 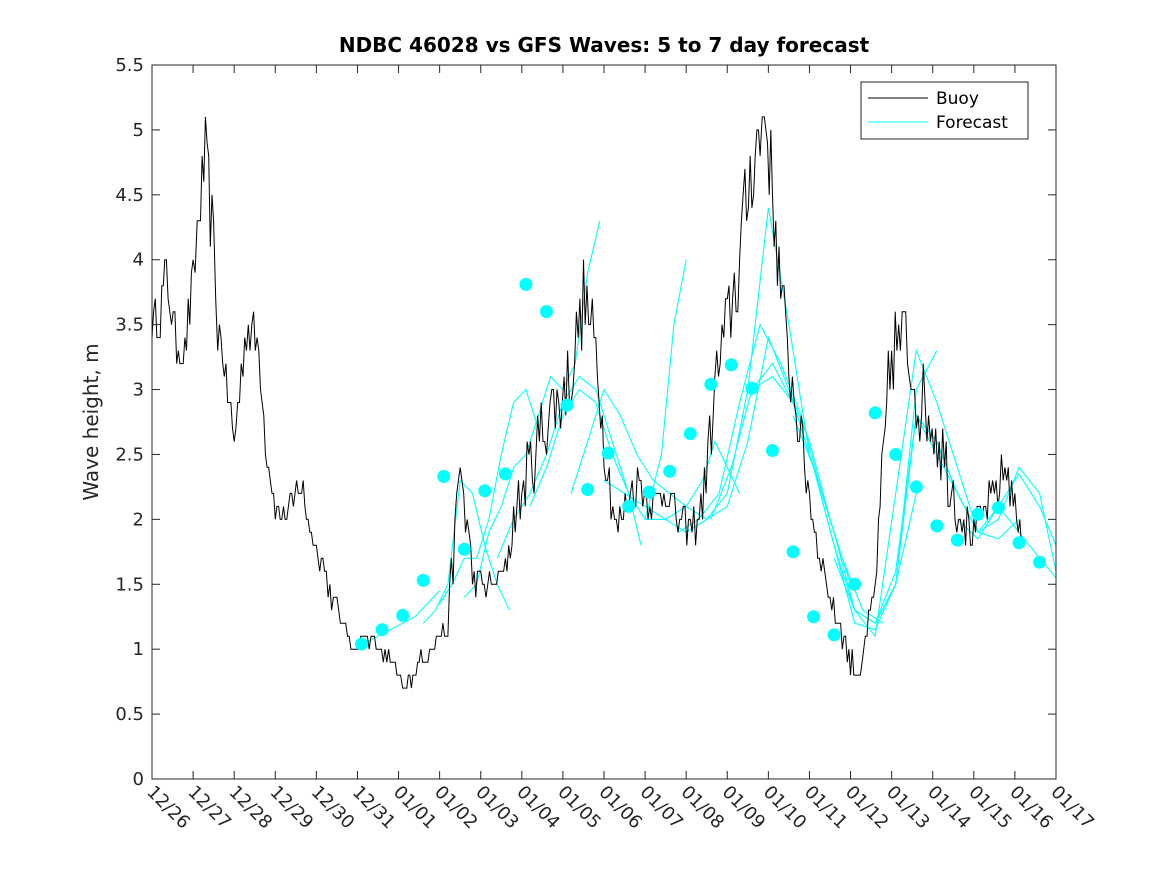 I want to click on y-tick-label: 4.5, so click(x=129, y=195).